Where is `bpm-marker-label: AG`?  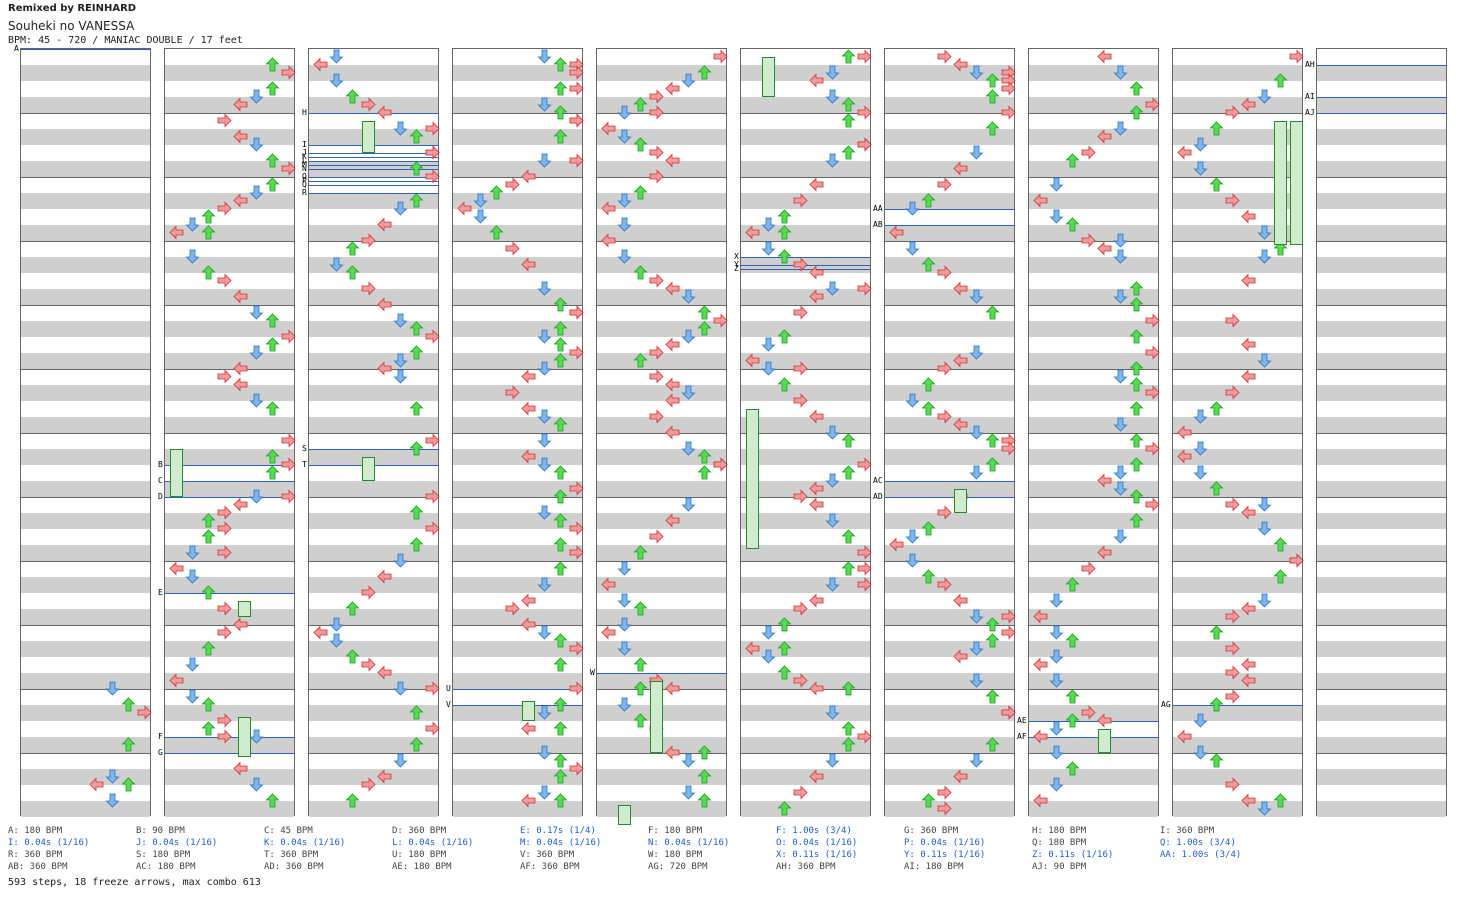 bpm-marker-label: AG is located at coordinates (1166, 704).